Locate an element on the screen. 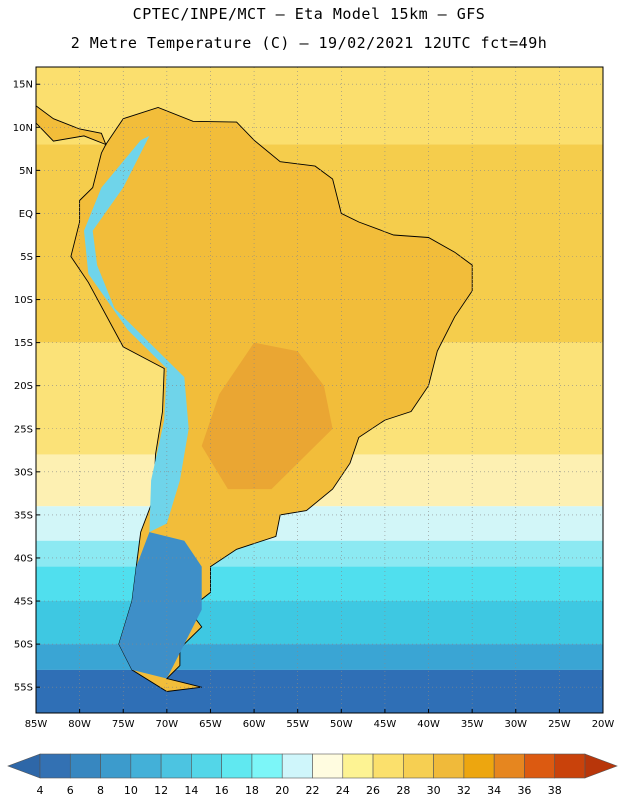 The image size is (618, 800). chart-title-line1: CPTEC/INPE/MCT – Eta Model 15km – GFS is located at coordinates (309, 14).